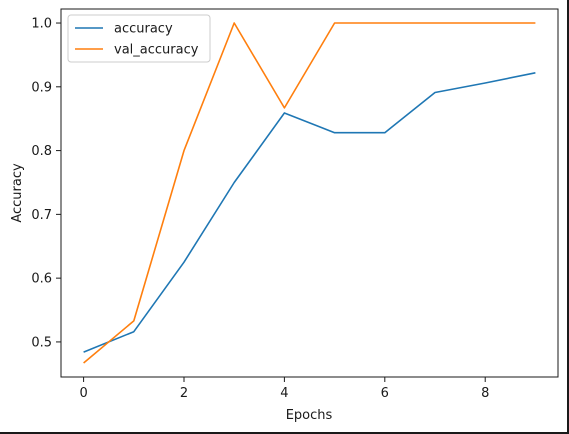 Image resolution: width=569 pixels, height=434 pixels. Describe the element at coordinates (385, 393) in the screenshot. I see `x-tick-label: 6` at that location.